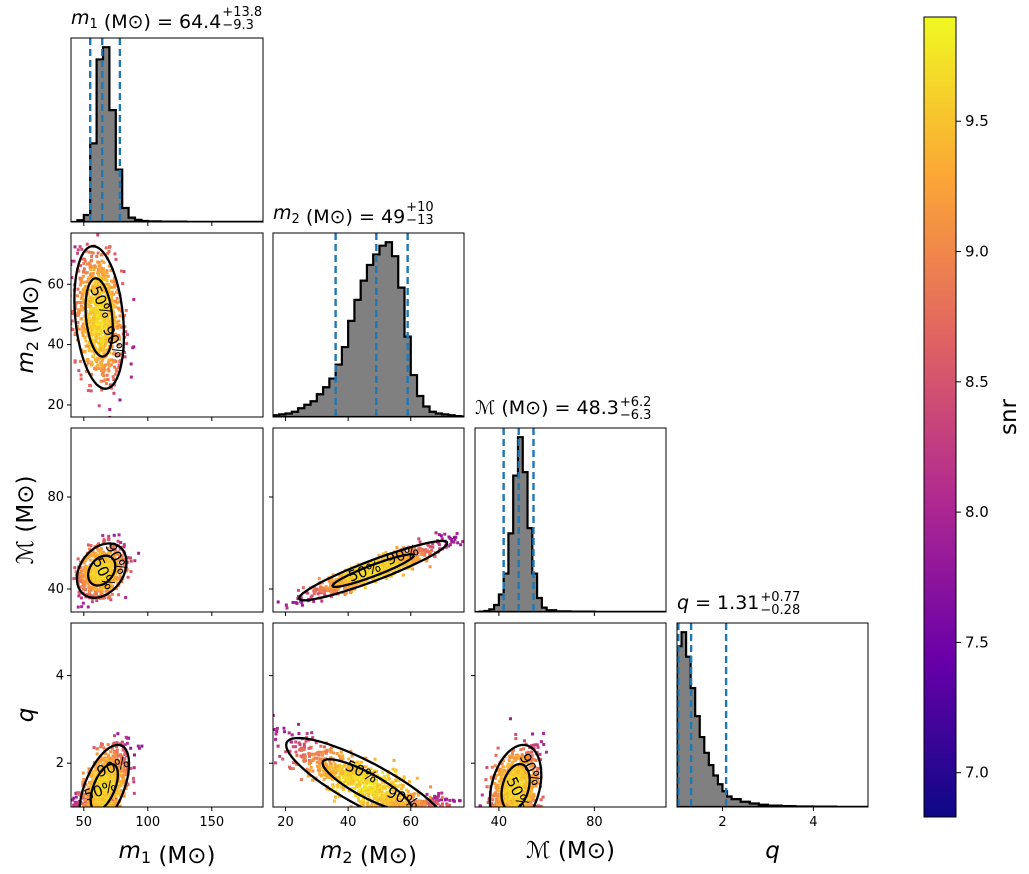 Image resolution: width=1029 pixels, height=874 pixels. Describe the element at coordinates (55, 345) in the screenshot. I see `y-tick-label: 40` at that location.